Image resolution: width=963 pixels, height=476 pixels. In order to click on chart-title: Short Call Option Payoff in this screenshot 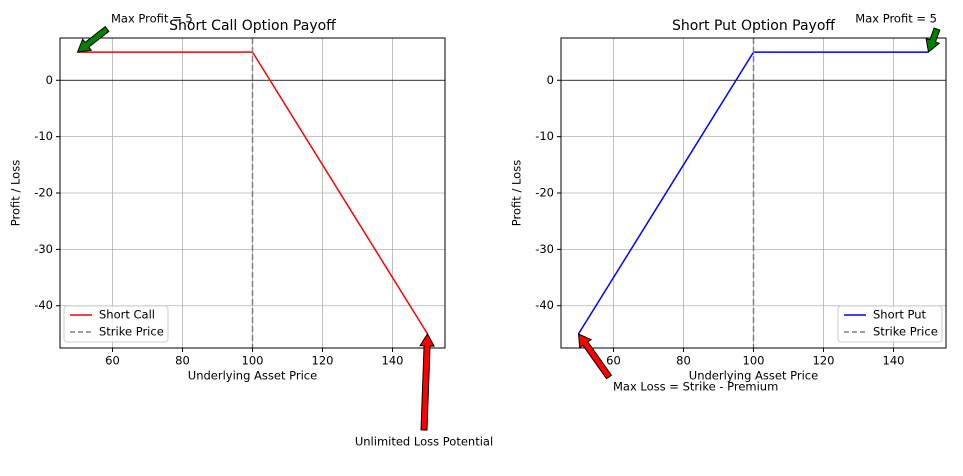, I will do `click(252, 26)`.